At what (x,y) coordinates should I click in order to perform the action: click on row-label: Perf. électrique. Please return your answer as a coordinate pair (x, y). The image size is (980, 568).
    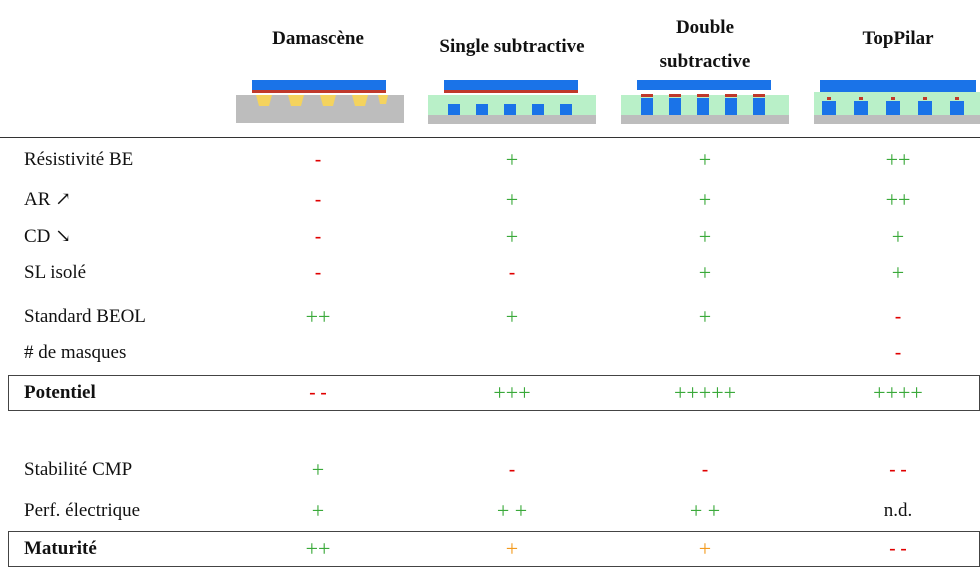
    Looking at the image, I should click on (82, 510).